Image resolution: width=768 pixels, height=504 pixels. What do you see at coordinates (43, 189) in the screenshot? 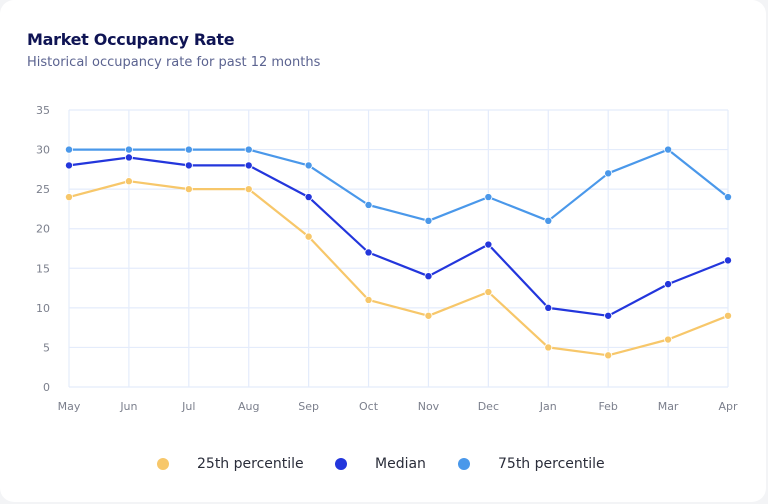
I see `y-tick-label: 25` at bounding box center [43, 189].